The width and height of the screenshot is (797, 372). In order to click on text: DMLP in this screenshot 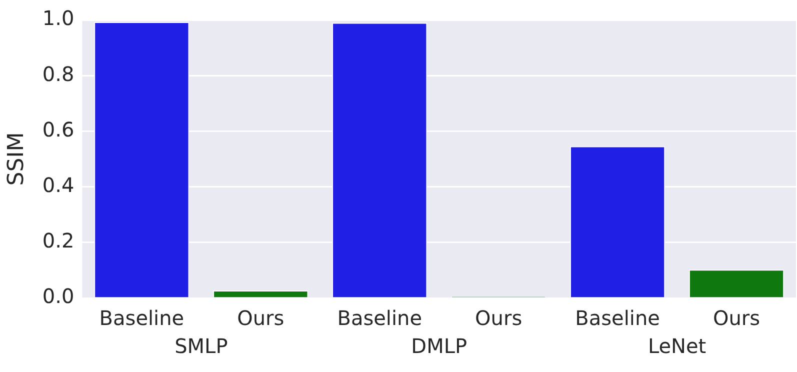, I will do `click(439, 346)`.